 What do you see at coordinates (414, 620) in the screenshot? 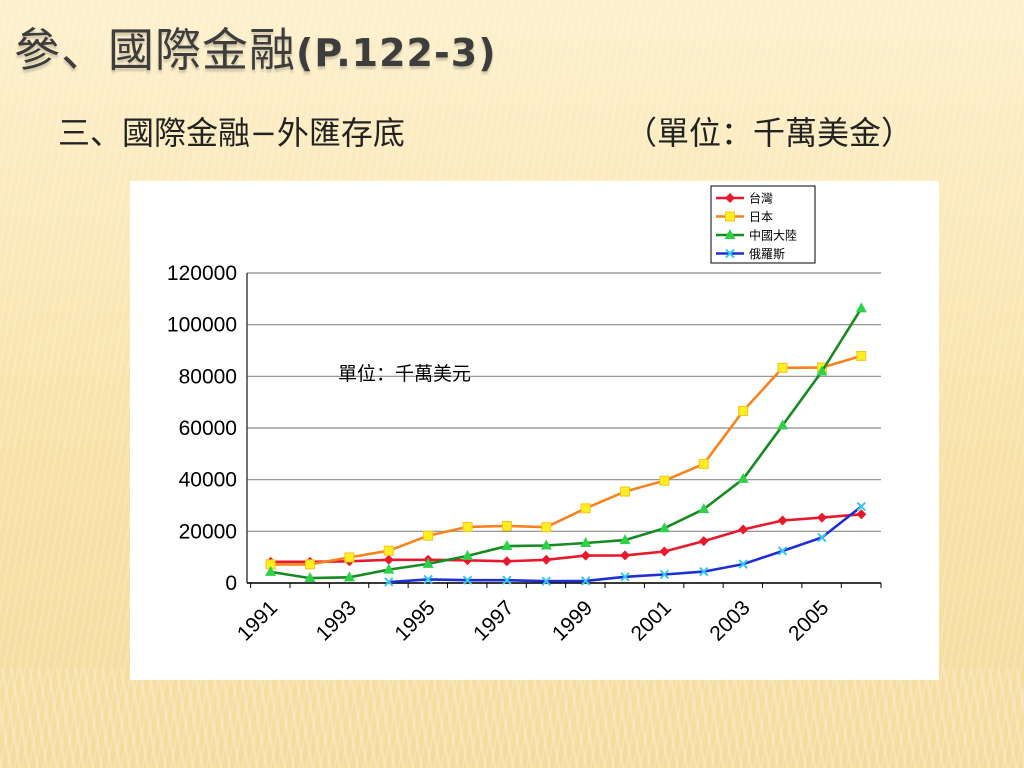
I see `x-tick-label: 1995` at bounding box center [414, 620].